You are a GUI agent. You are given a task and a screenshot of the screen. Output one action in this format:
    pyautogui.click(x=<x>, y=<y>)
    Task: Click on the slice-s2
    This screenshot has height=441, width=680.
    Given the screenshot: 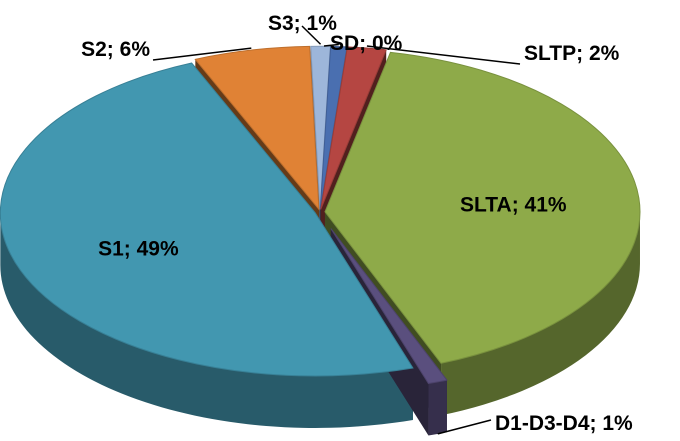 What is the action you would take?
    pyautogui.click(x=257, y=128)
    